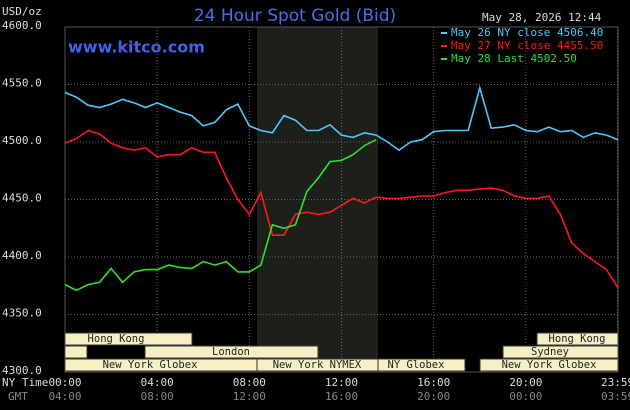 The width and height of the screenshot is (630, 410). Describe the element at coordinates (18, 396) in the screenshot. I see `x2-axis-label: GMT` at that location.